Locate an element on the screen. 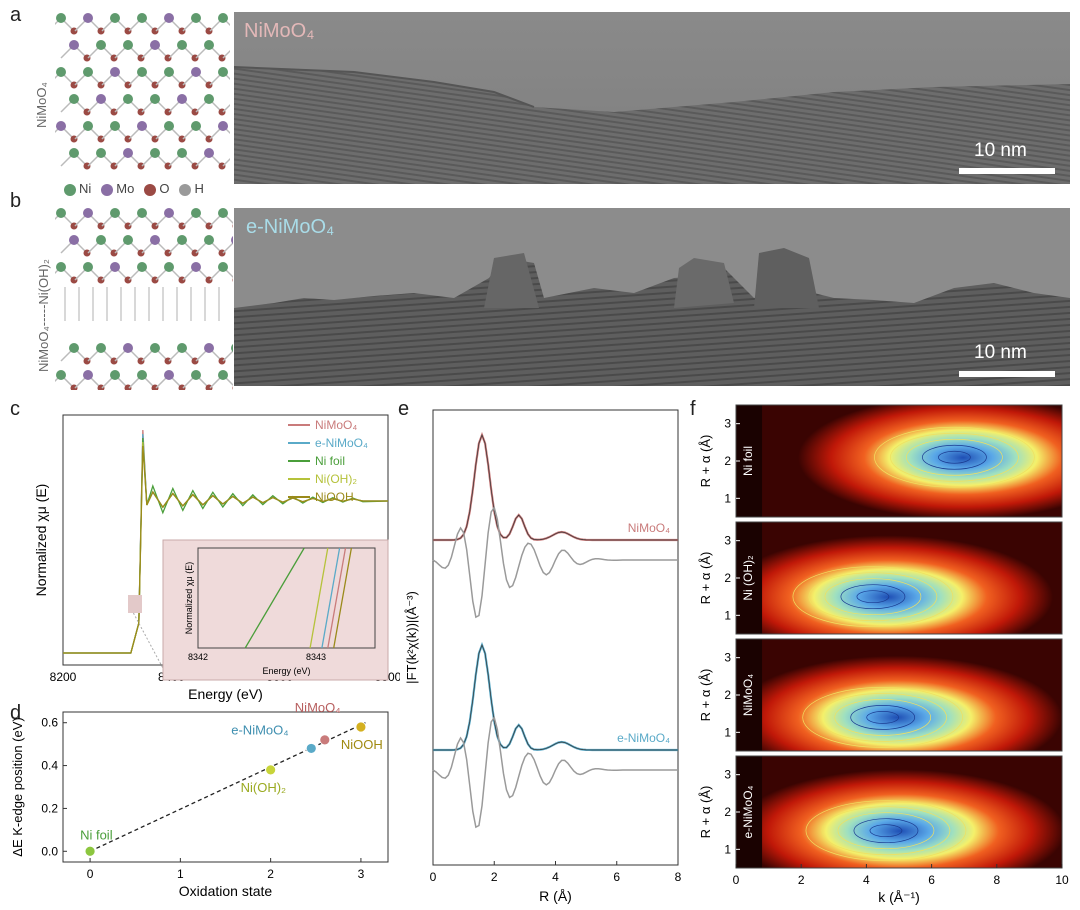 The width and height of the screenshot is (1080, 910). map-label: NiMoO₄ is located at coordinates (748, 695).